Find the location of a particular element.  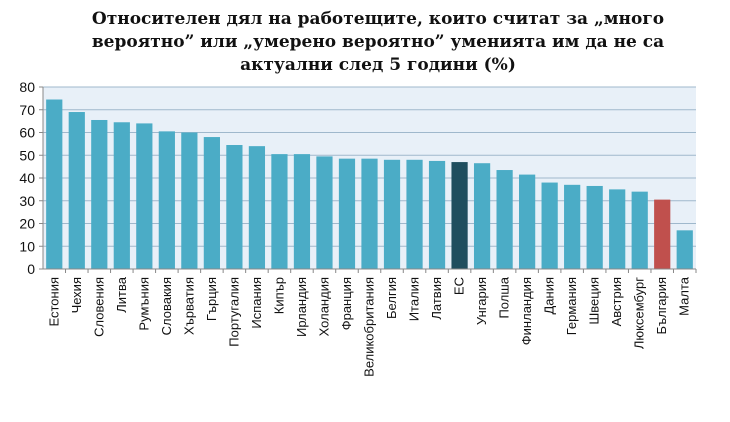

y-tick-label: 30 is located at coordinates (27, 201).